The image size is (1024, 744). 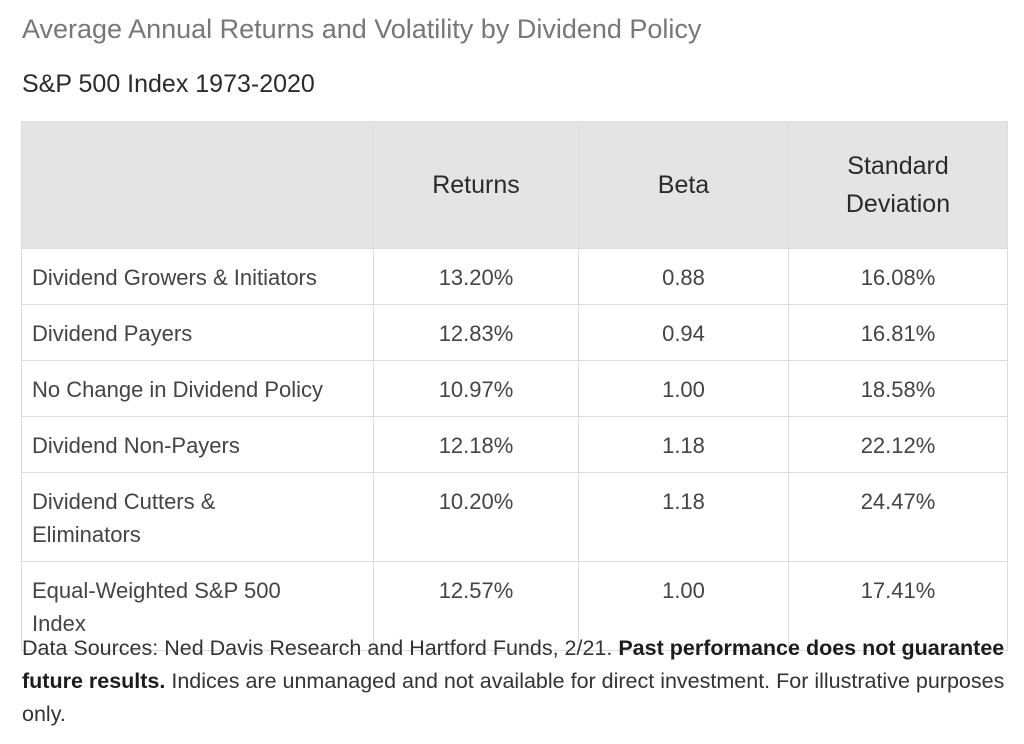 I want to click on returns-cell: 12.57%, so click(x=476, y=606).